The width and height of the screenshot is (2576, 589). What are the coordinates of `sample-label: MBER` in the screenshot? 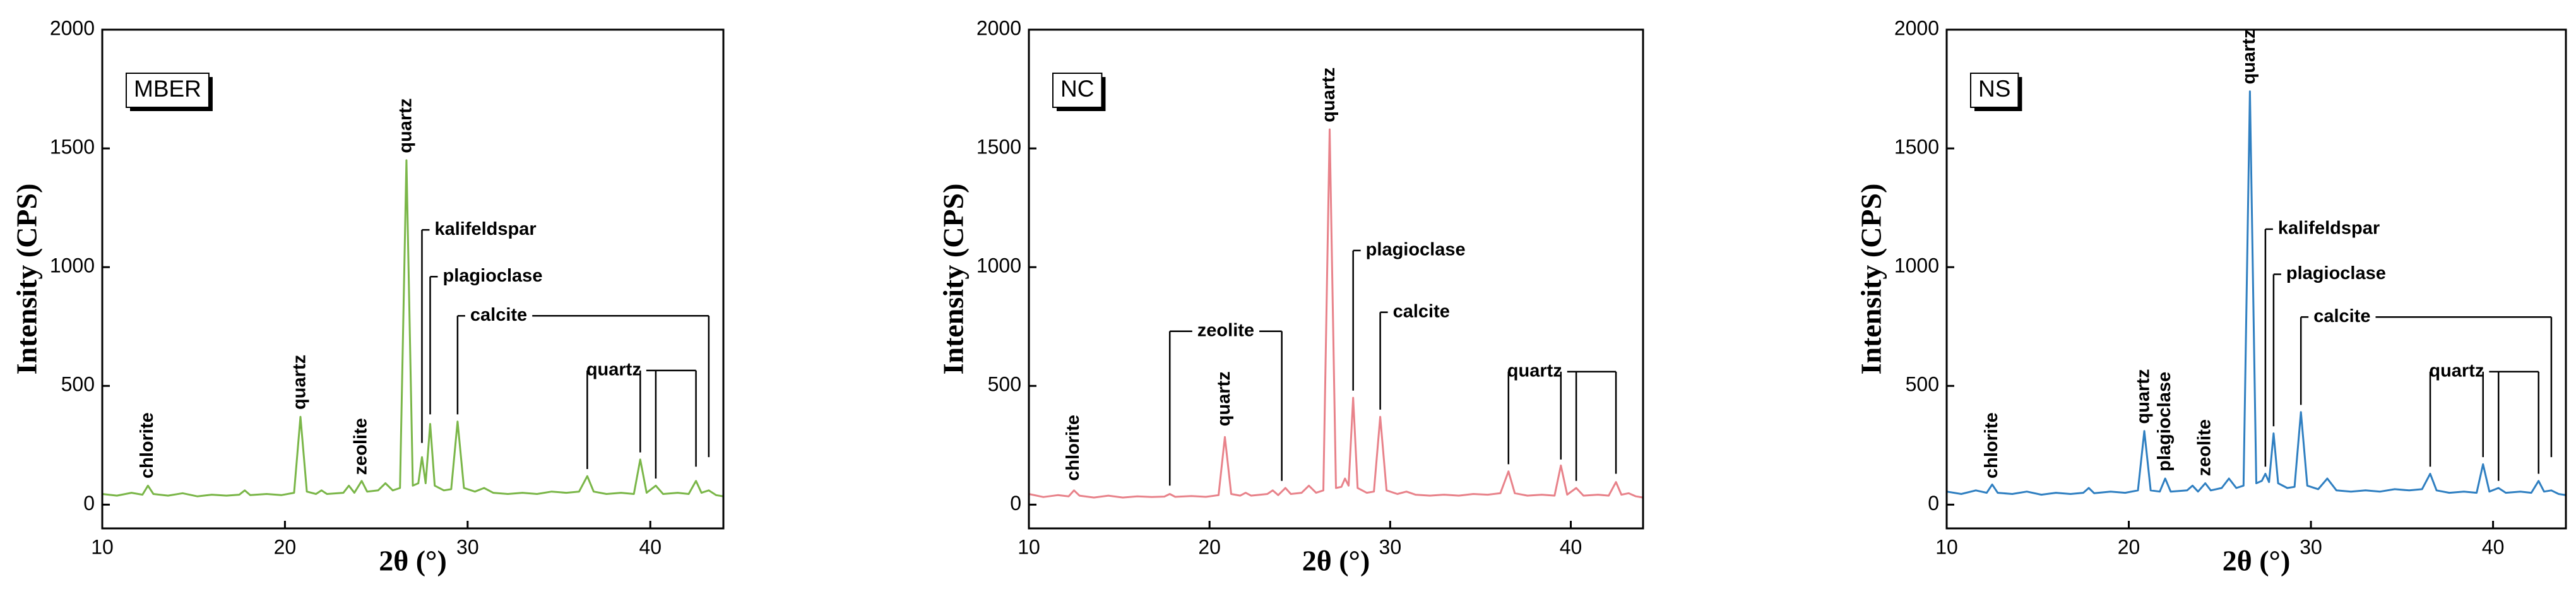 It's located at (170, 92).